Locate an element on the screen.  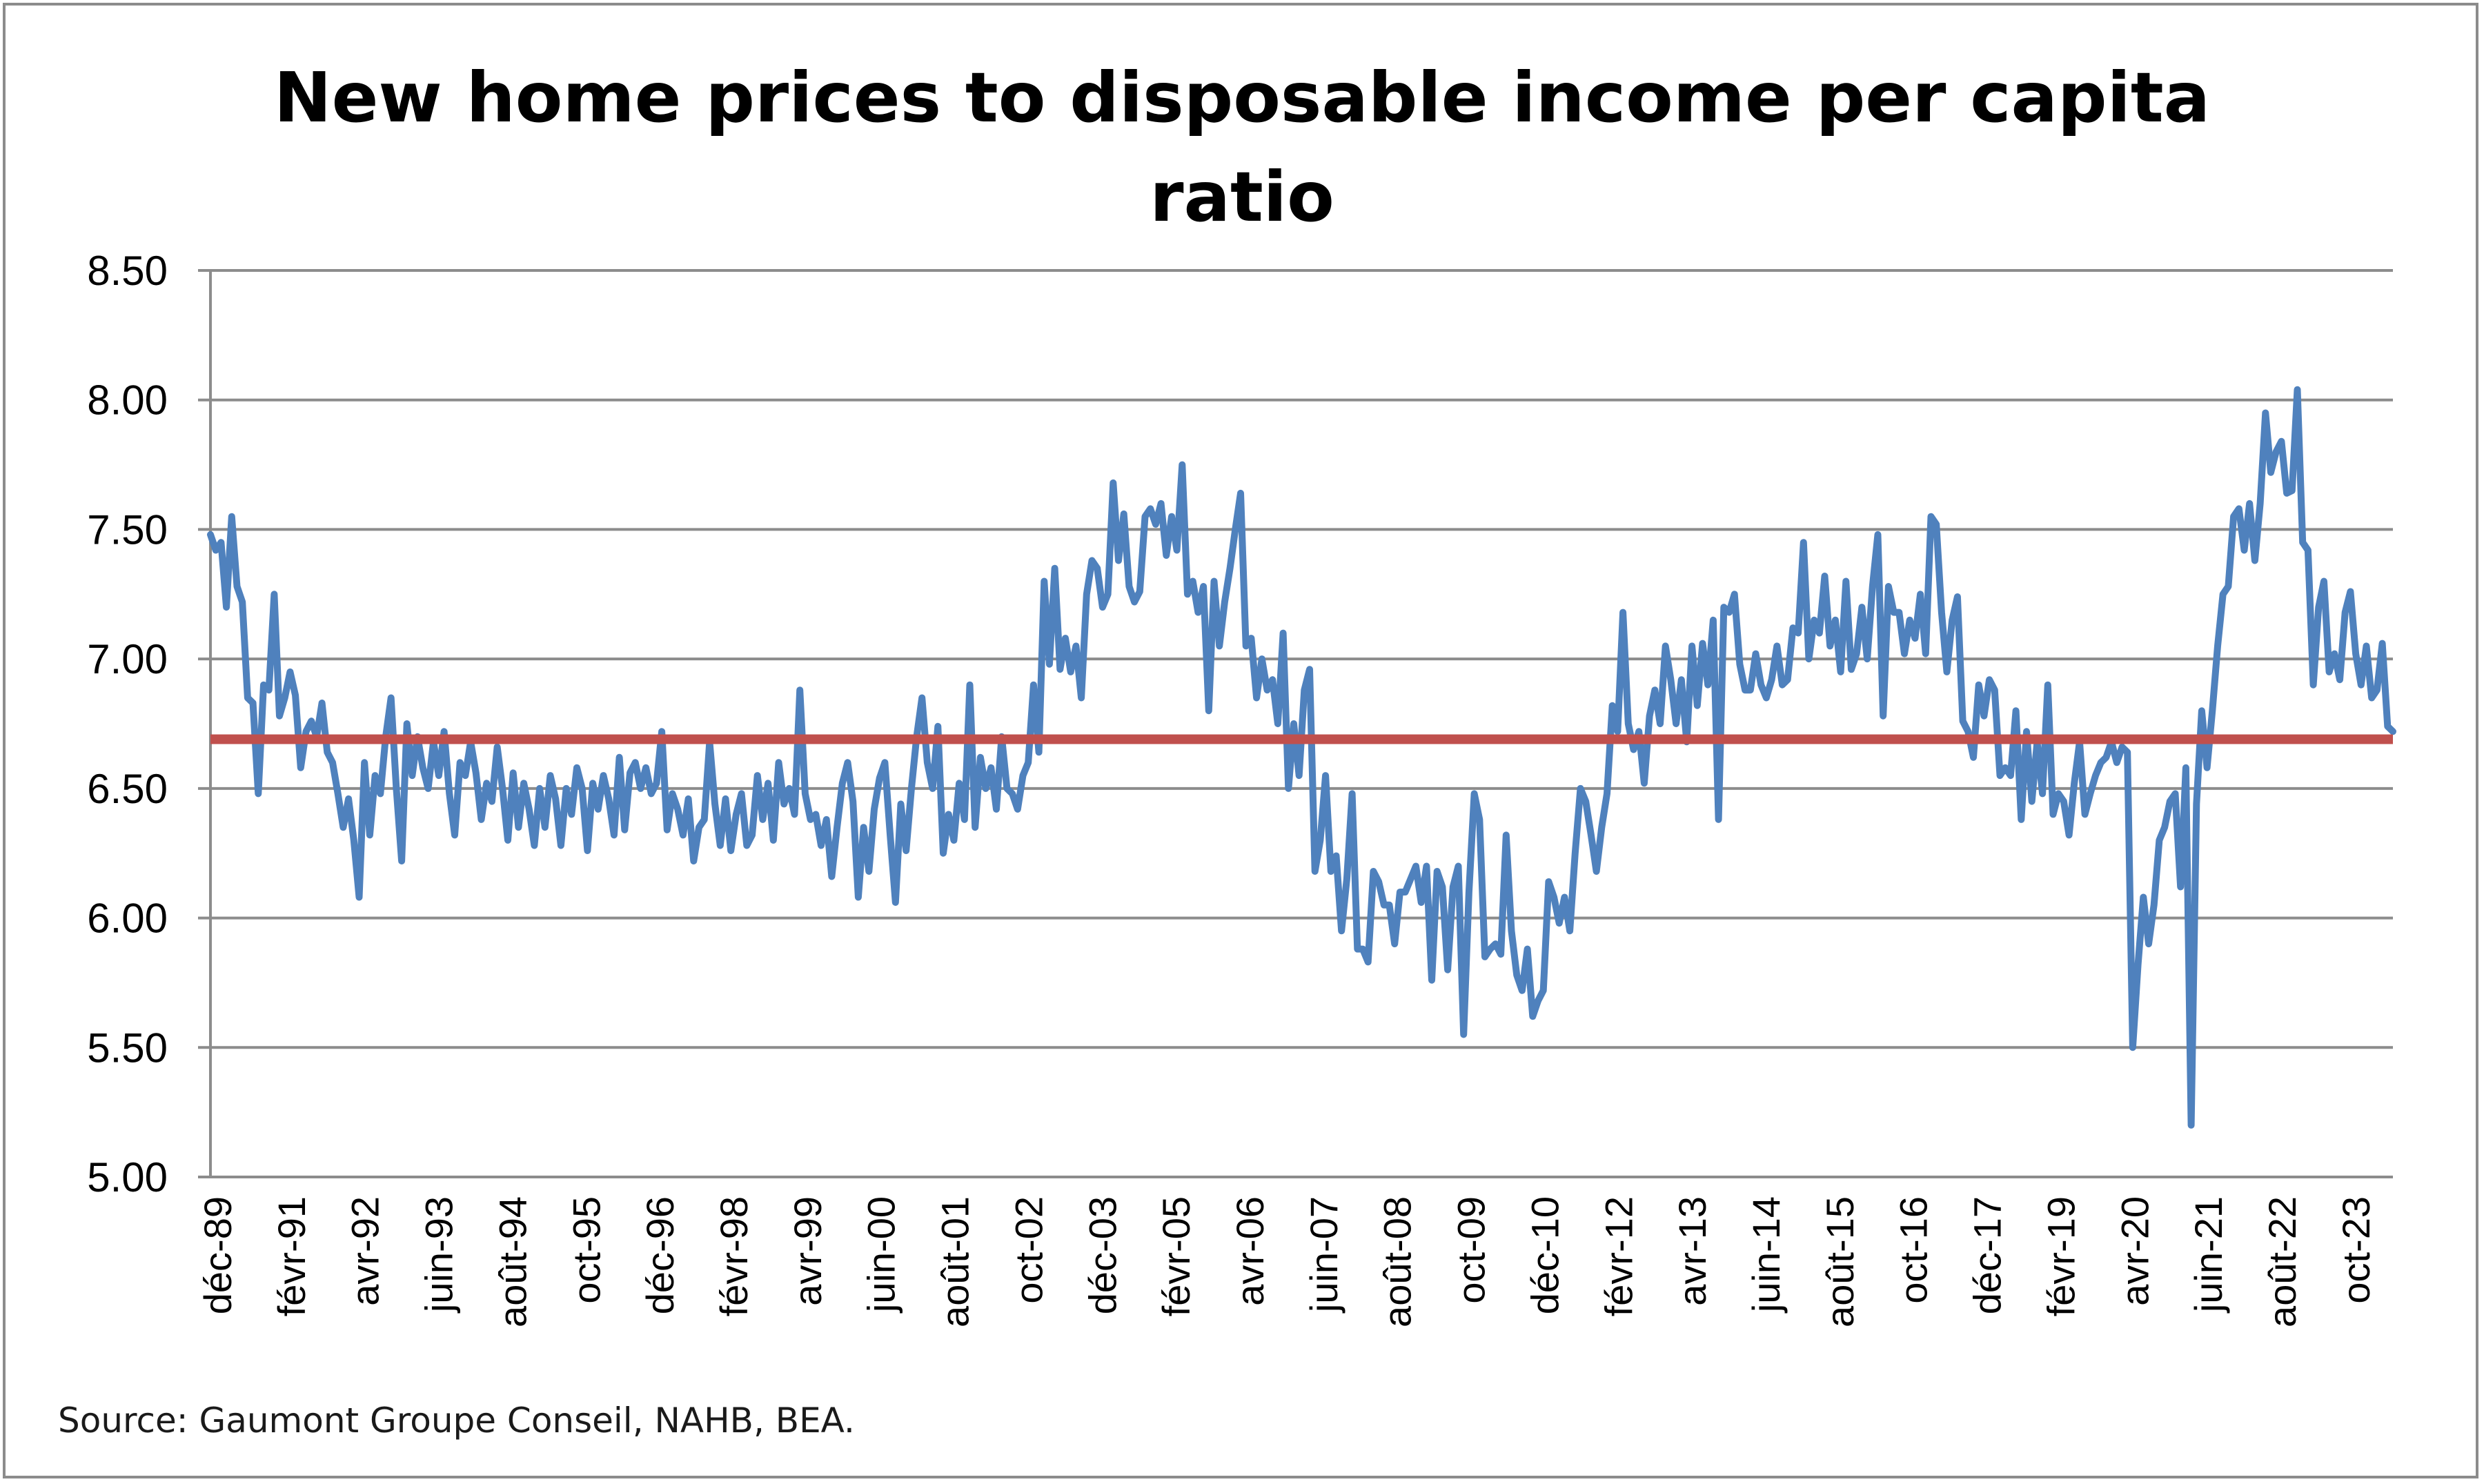
x-tick-label: déc-10 is located at coordinates (1544, 1255).